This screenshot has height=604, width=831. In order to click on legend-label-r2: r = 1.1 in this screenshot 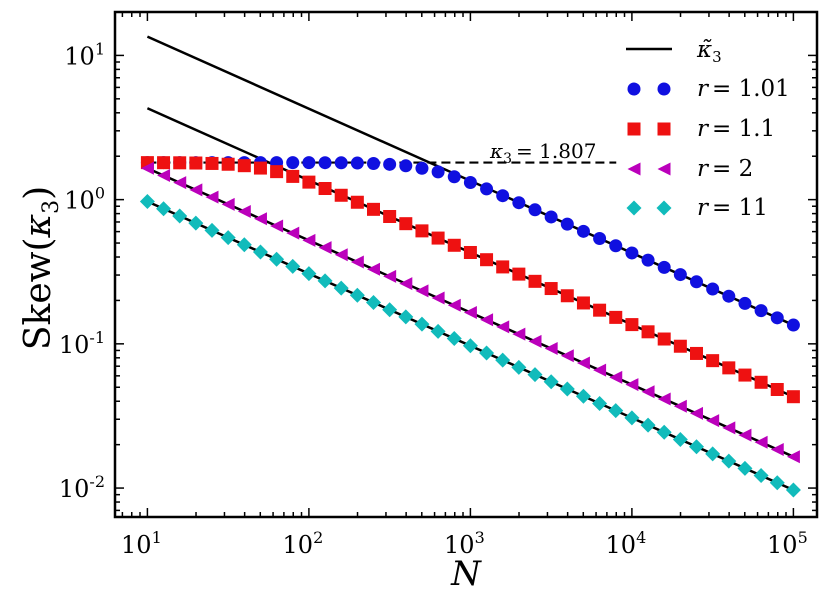, I will do `click(736, 129)`.